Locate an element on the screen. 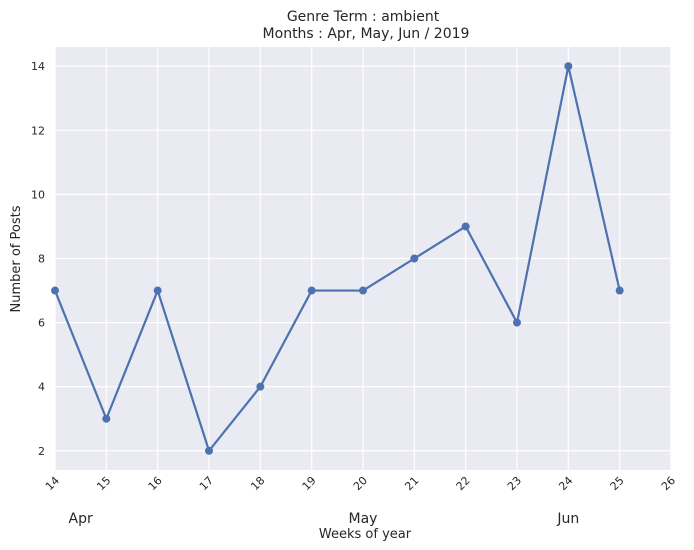  y-axis-label: Number of Posts is located at coordinates (16, 258).